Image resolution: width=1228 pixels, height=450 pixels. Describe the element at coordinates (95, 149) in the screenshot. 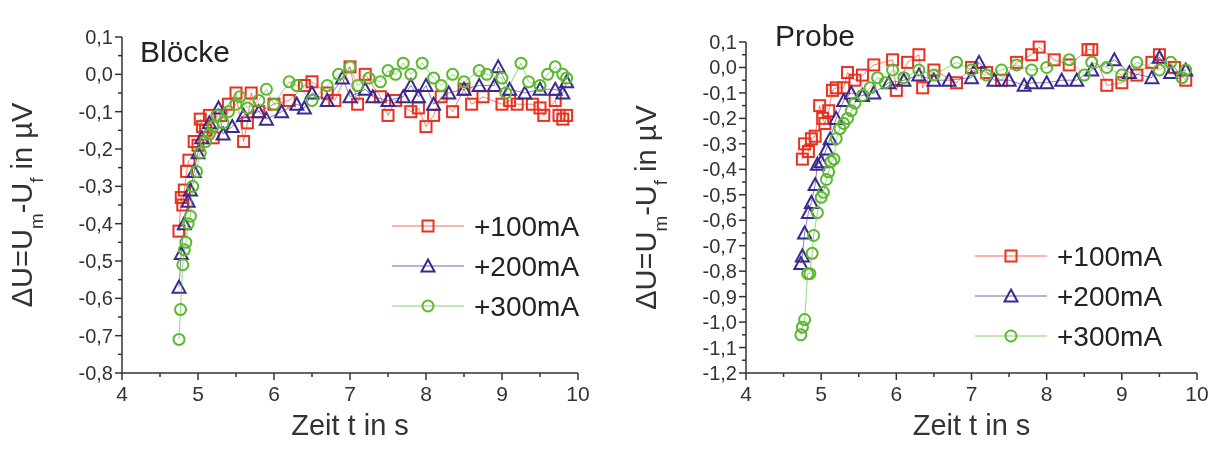

I see `y-tick-label: -0,2` at that location.